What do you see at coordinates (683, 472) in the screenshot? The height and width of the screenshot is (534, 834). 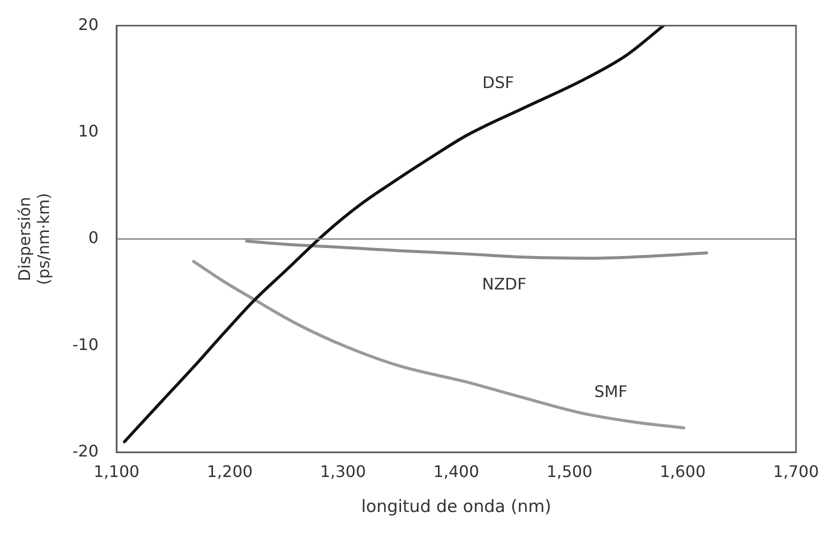 I see `x-tick-label: 1,600` at bounding box center [683, 472].